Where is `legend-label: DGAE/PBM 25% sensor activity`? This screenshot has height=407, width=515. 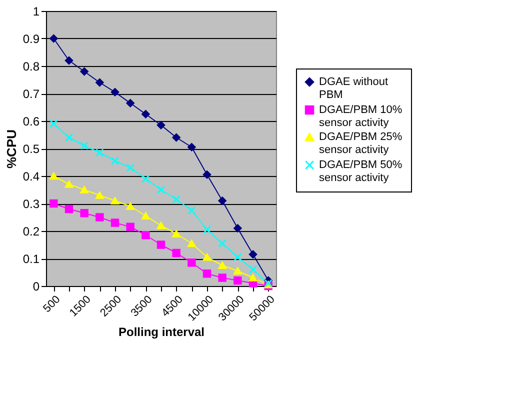 legend-label: DGAE/PBM 25% sensor activity is located at coordinates (360, 143).